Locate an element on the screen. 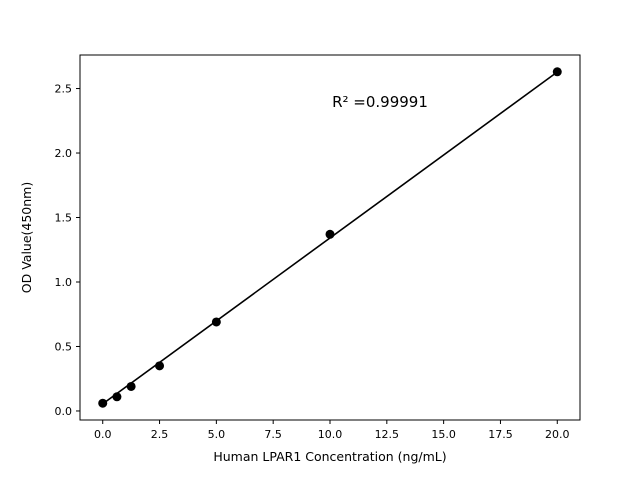 This screenshot has height=480, width=640. r-squared-annotation: R² =0.99991 is located at coordinates (380, 102).